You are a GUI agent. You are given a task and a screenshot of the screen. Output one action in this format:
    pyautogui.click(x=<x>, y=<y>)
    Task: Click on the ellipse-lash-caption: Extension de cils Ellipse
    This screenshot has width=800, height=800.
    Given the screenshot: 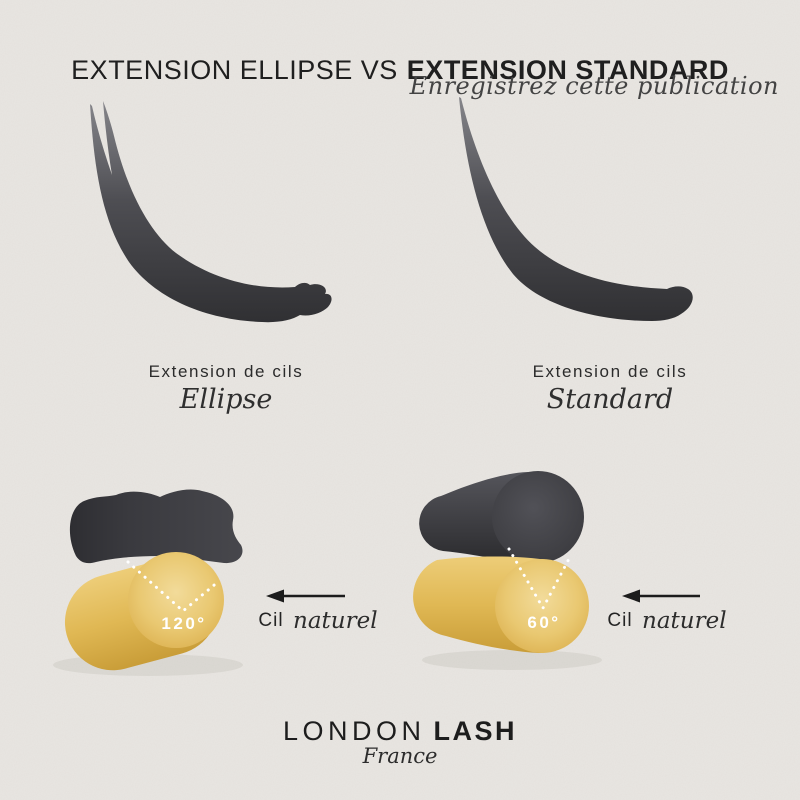 What is the action you would take?
    pyautogui.click(x=226, y=388)
    